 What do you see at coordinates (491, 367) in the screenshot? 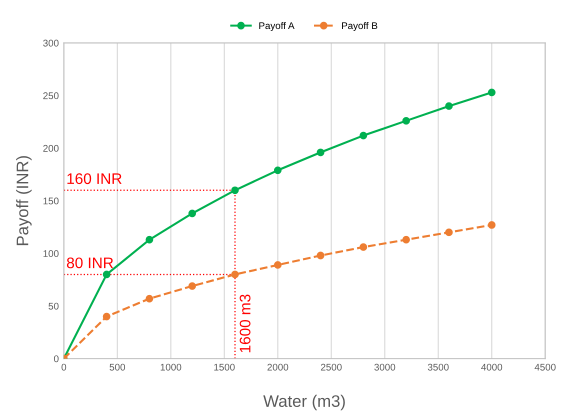
I see `x-tick-label: 4000` at bounding box center [491, 367].